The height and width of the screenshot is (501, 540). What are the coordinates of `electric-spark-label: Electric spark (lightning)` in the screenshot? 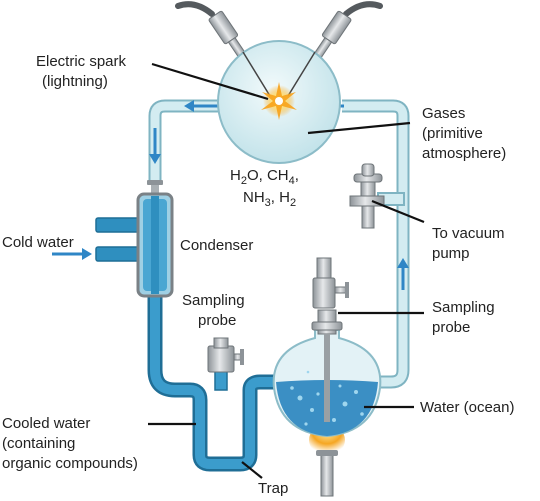 It's located at (83, 71).